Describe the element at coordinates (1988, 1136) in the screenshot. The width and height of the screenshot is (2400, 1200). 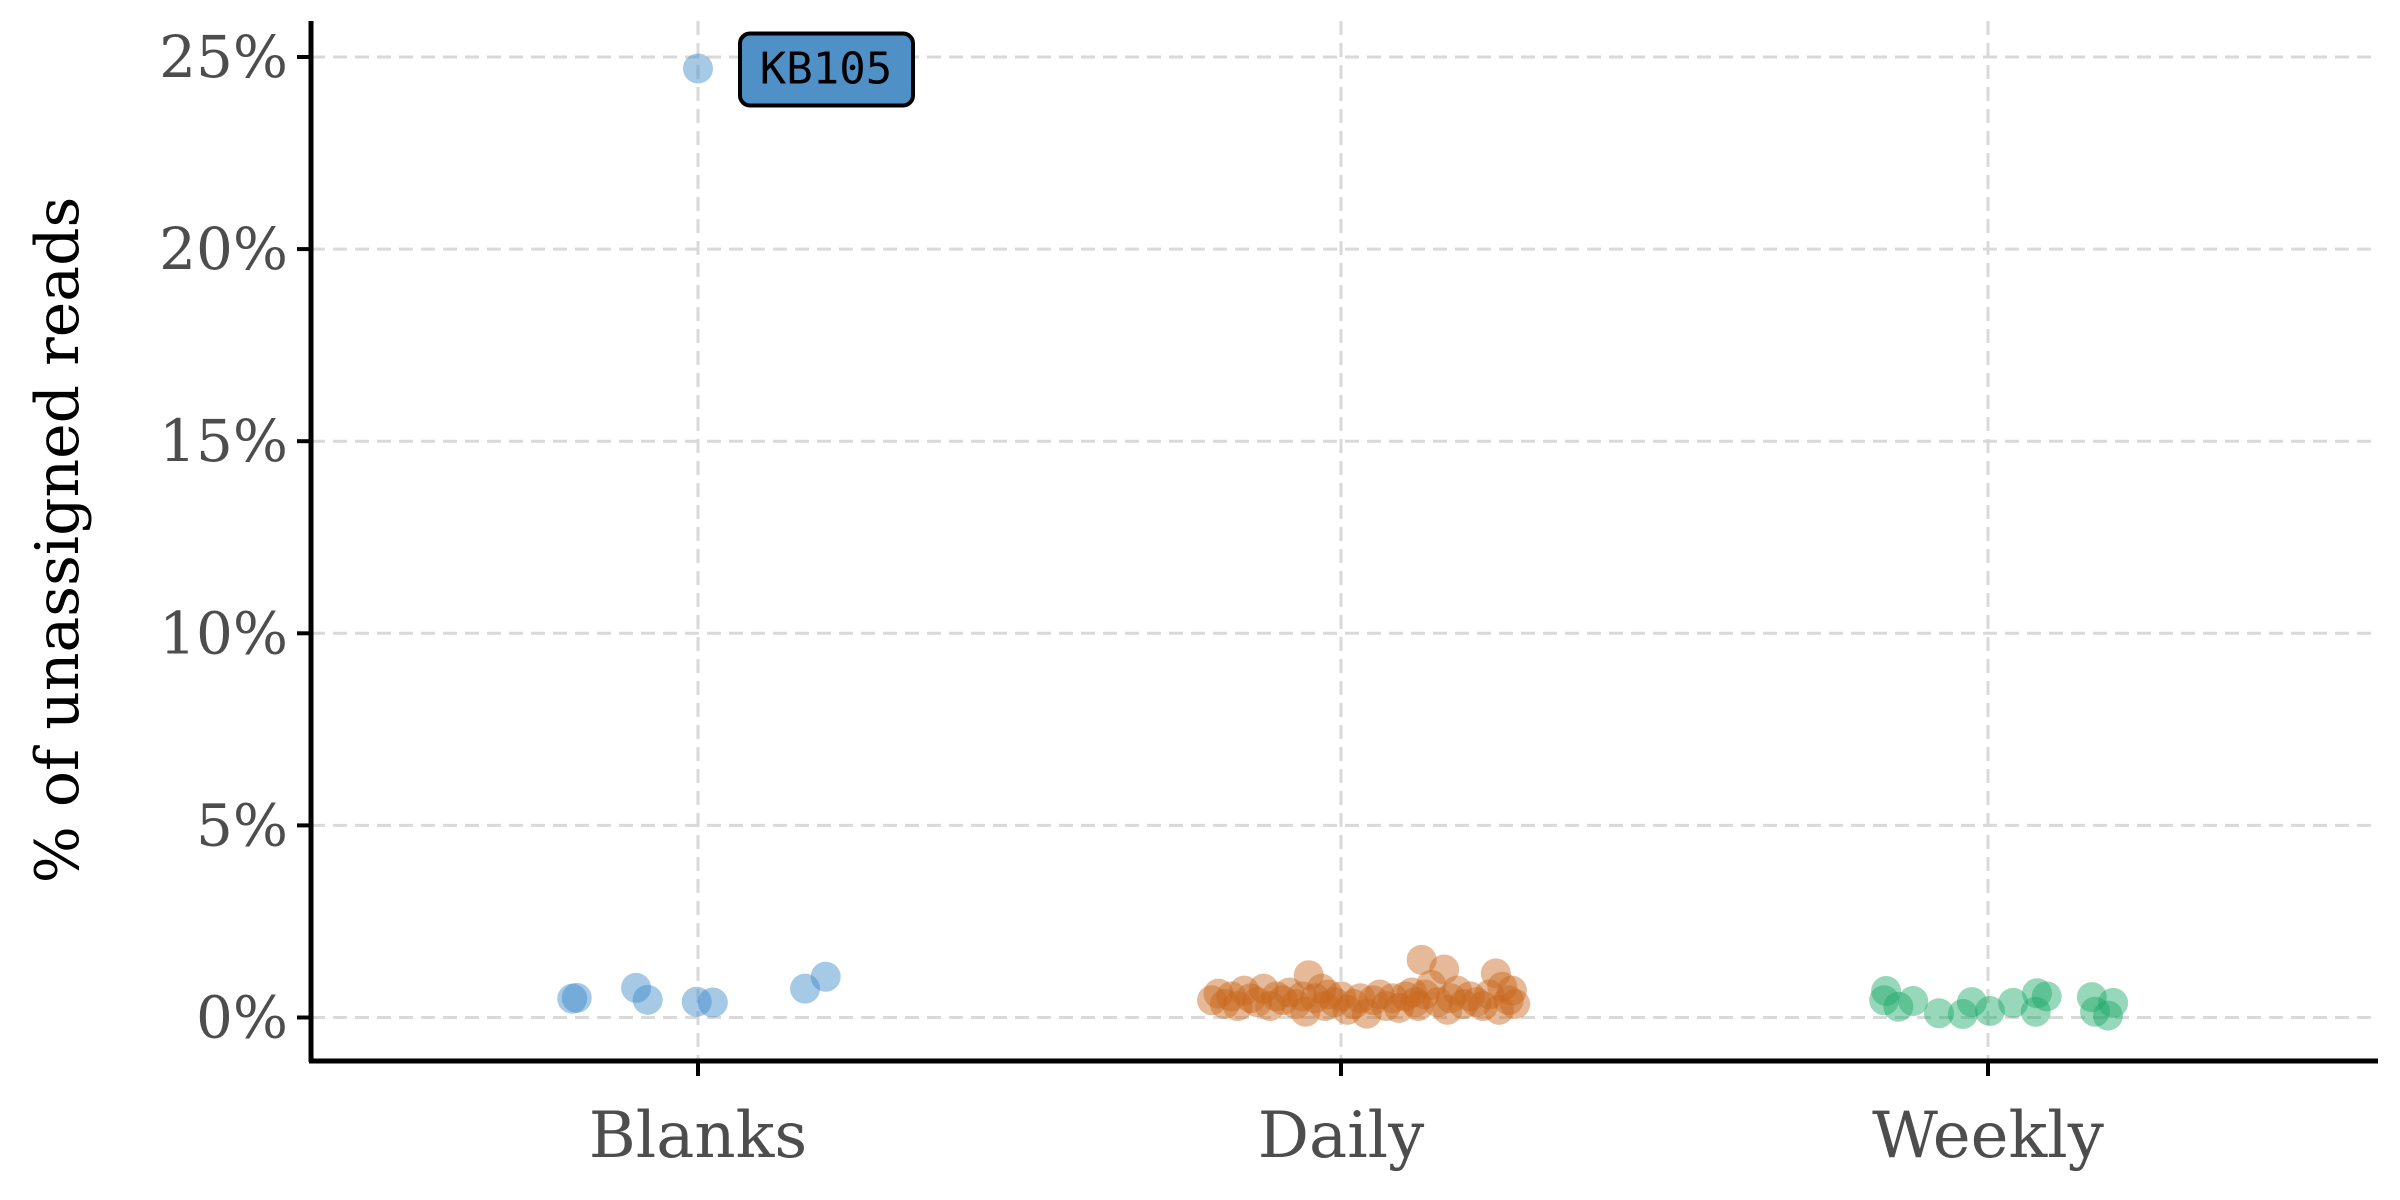
I see `x-tick-label: Weekly` at that location.